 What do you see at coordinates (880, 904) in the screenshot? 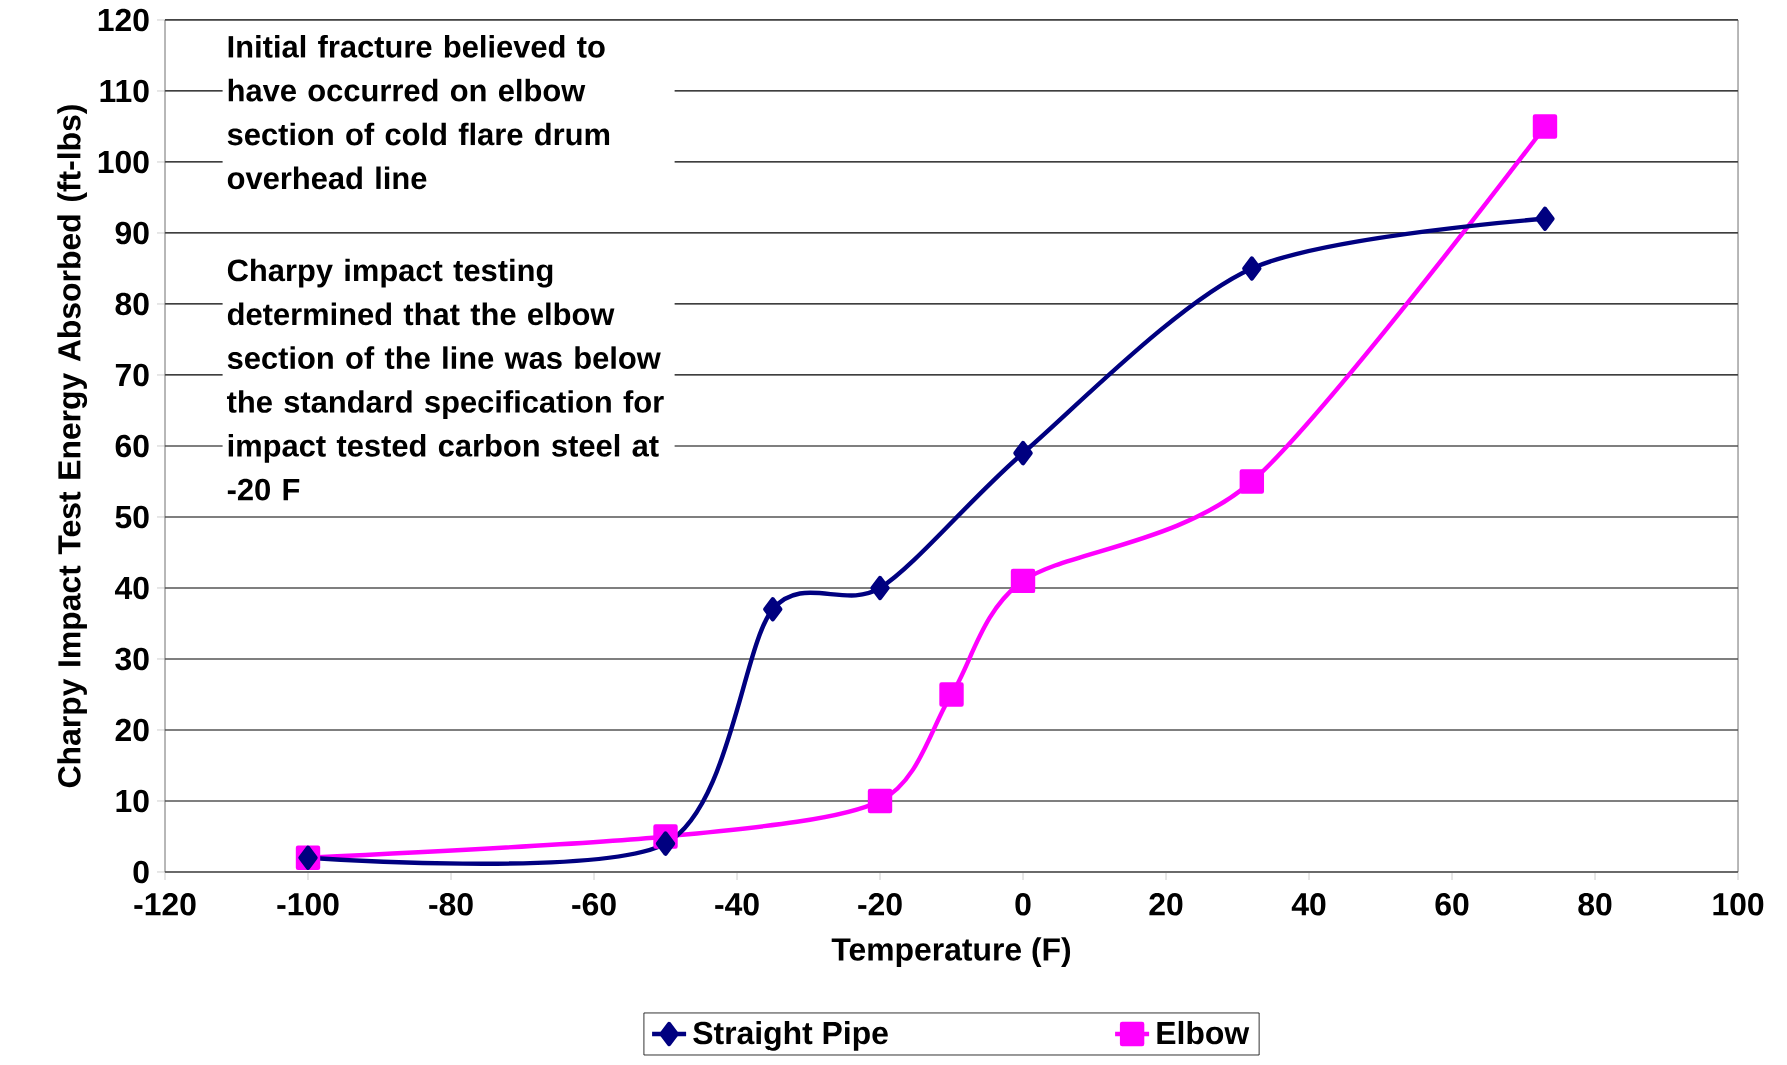
I see `x-tick-label: -20` at bounding box center [880, 904].